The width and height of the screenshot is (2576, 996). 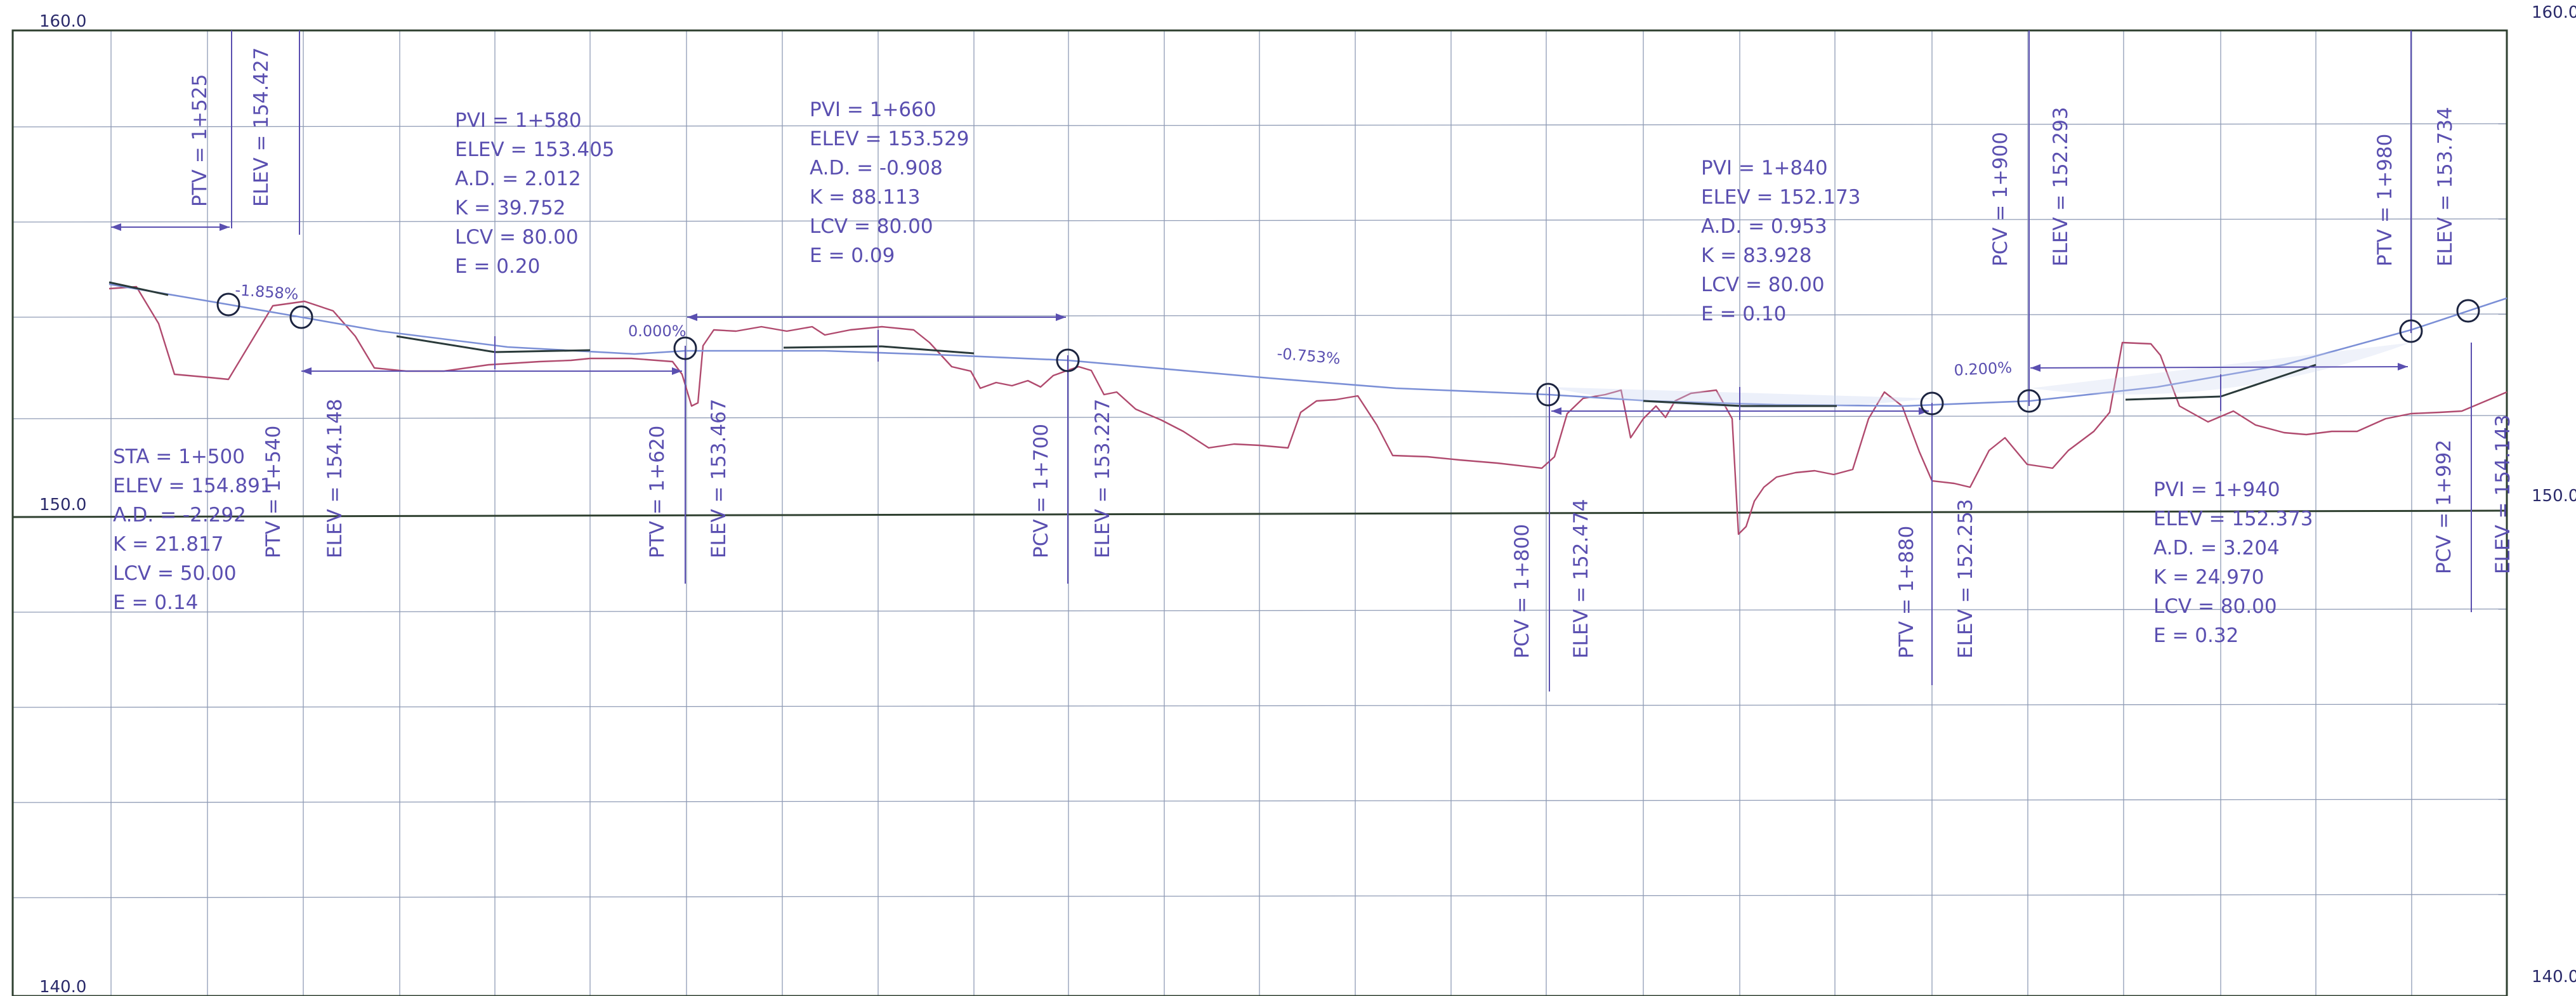 What do you see at coordinates (1743, 314) in the screenshot?
I see `block-line: E = 0.10` at bounding box center [1743, 314].